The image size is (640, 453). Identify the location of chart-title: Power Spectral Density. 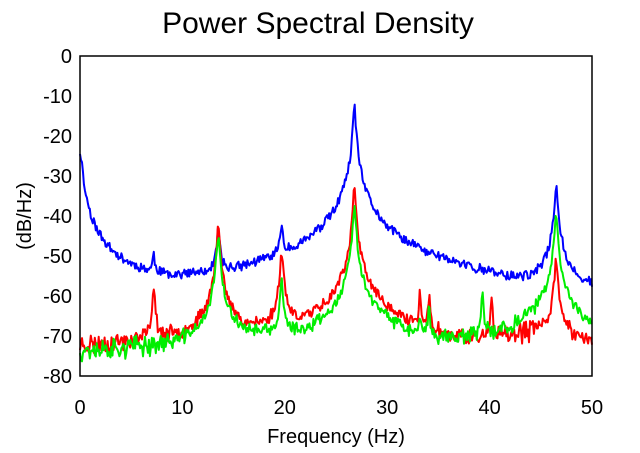
(318, 23).